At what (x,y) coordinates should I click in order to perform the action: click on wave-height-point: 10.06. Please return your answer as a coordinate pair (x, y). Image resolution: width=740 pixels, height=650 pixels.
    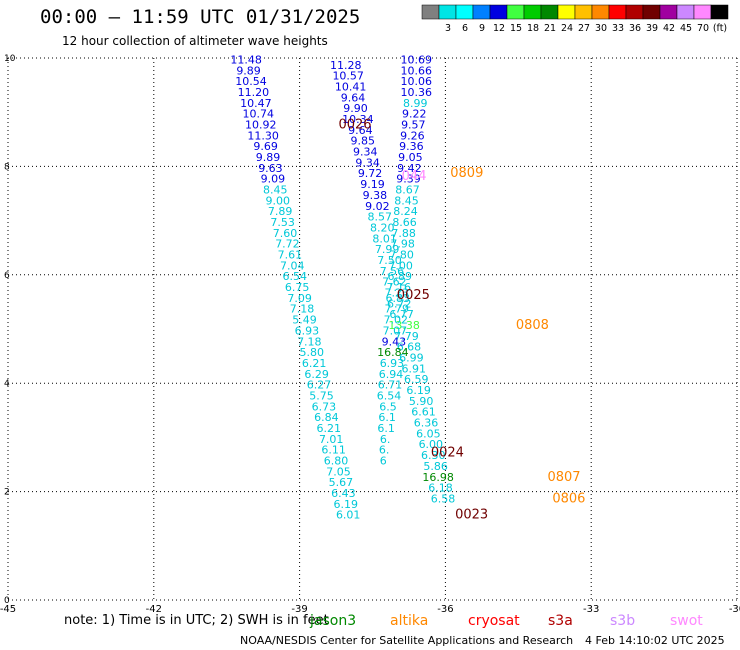
    Looking at the image, I should click on (416, 81).